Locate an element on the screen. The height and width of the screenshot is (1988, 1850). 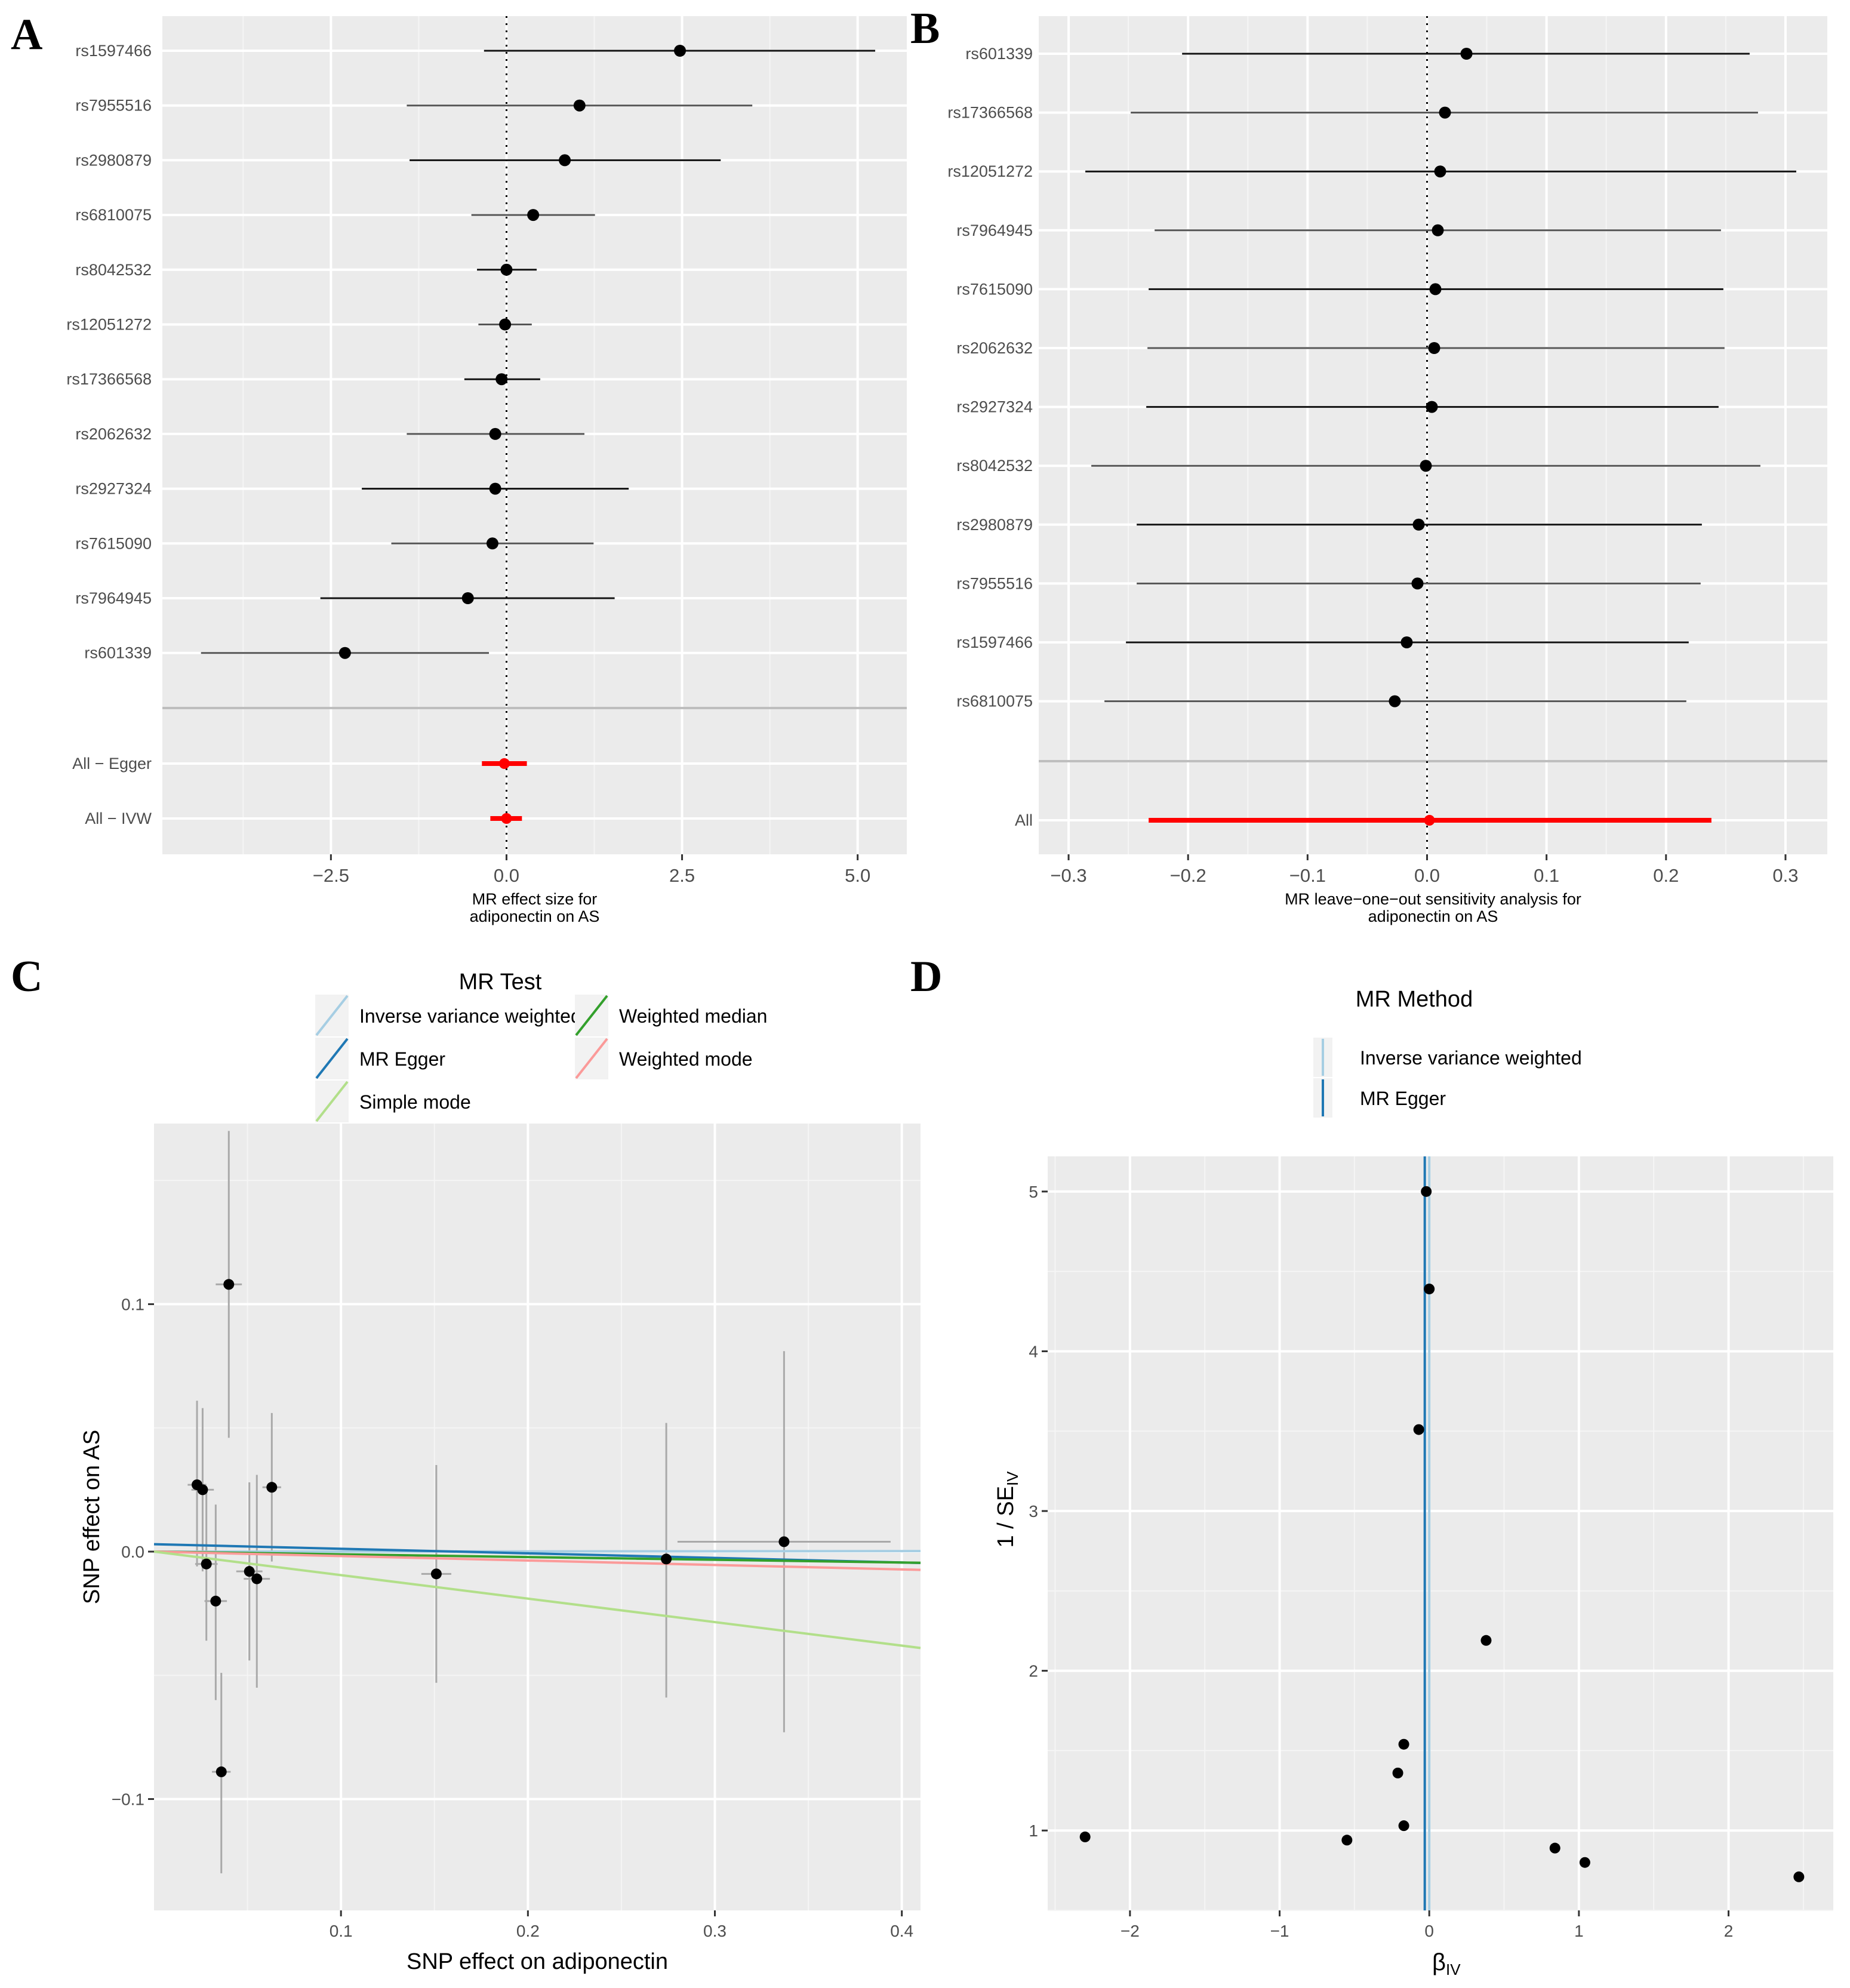
y-tick-label: 3 is located at coordinates (1033, 1511).